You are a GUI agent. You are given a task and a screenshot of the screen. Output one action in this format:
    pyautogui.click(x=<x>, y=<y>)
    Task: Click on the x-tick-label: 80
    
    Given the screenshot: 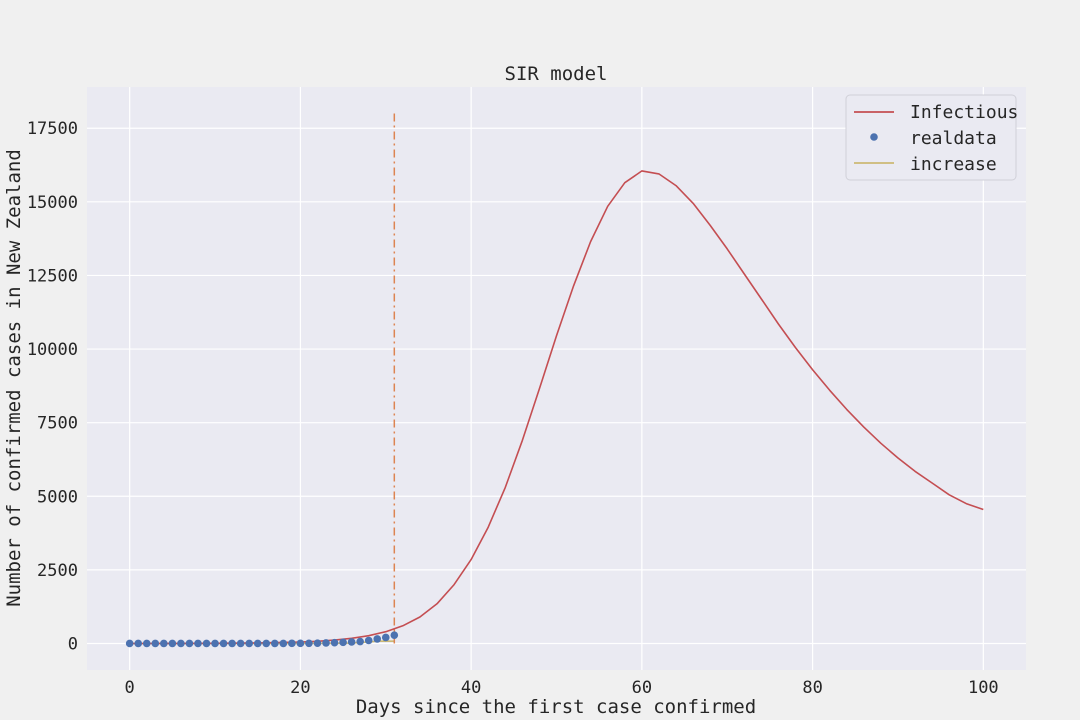 What is the action you would take?
    pyautogui.click(x=812, y=688)
    